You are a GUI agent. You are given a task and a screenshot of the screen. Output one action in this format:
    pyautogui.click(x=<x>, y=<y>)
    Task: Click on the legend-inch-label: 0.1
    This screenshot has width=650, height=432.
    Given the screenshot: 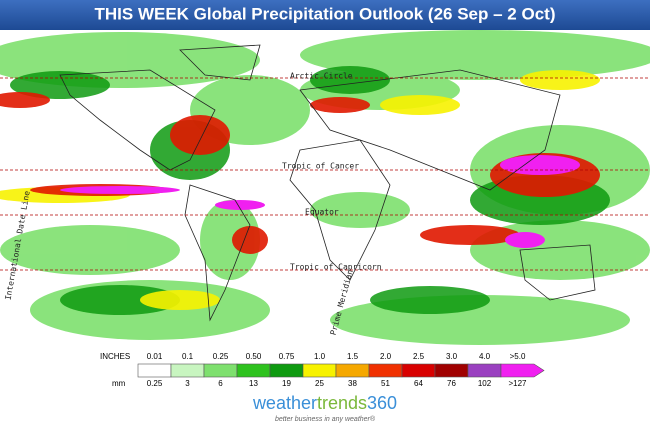 What is the action you would take?
    pyautogui.click(x=188, y=356)
    